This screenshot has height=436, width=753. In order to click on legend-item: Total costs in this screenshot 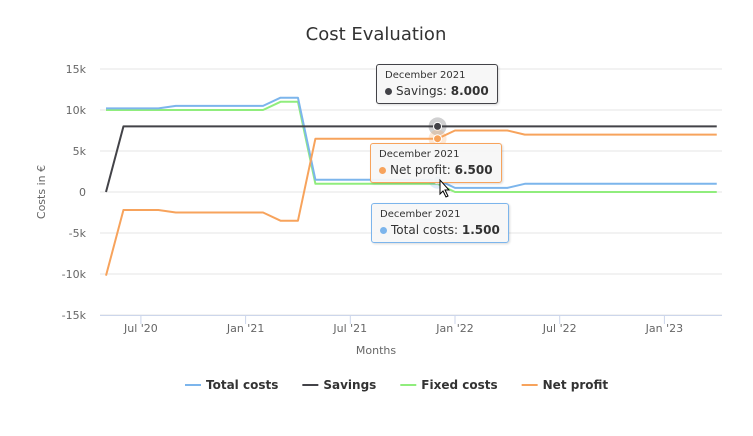, I will do `click(242, 385)`.